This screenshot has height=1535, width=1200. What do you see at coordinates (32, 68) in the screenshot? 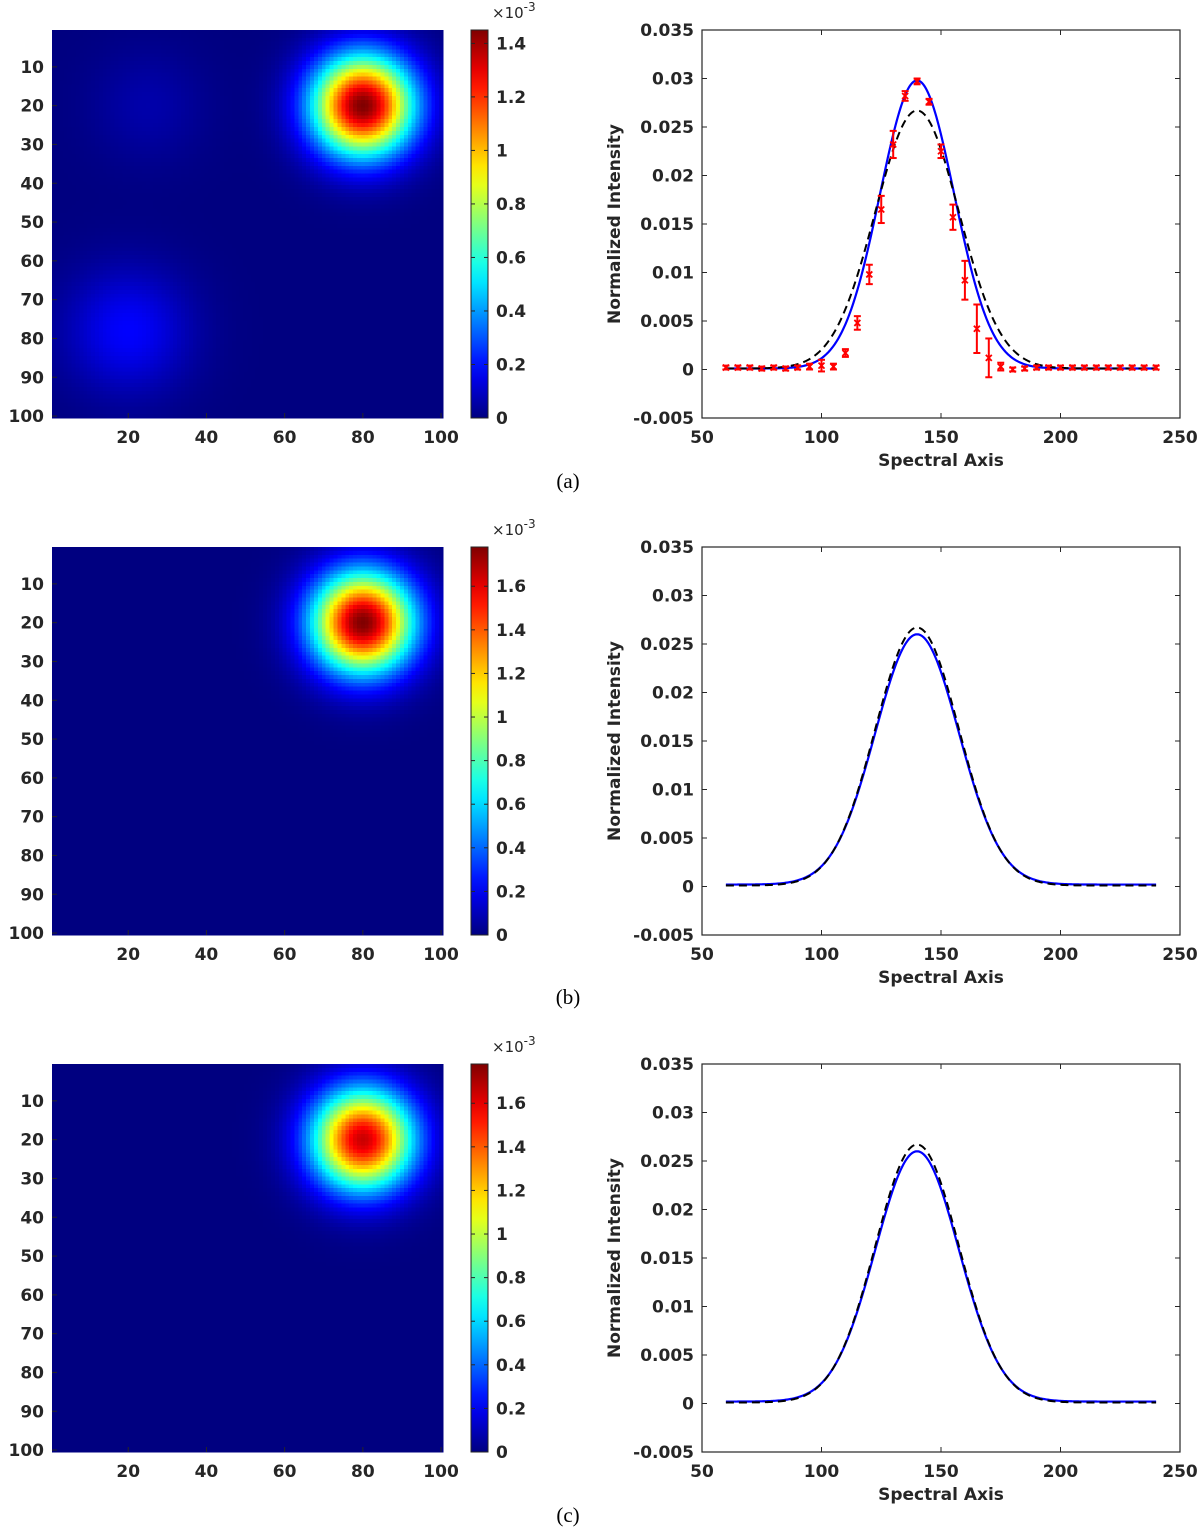
I see `heatmap-ytick-label: 10` at bounding box center [32, 68].